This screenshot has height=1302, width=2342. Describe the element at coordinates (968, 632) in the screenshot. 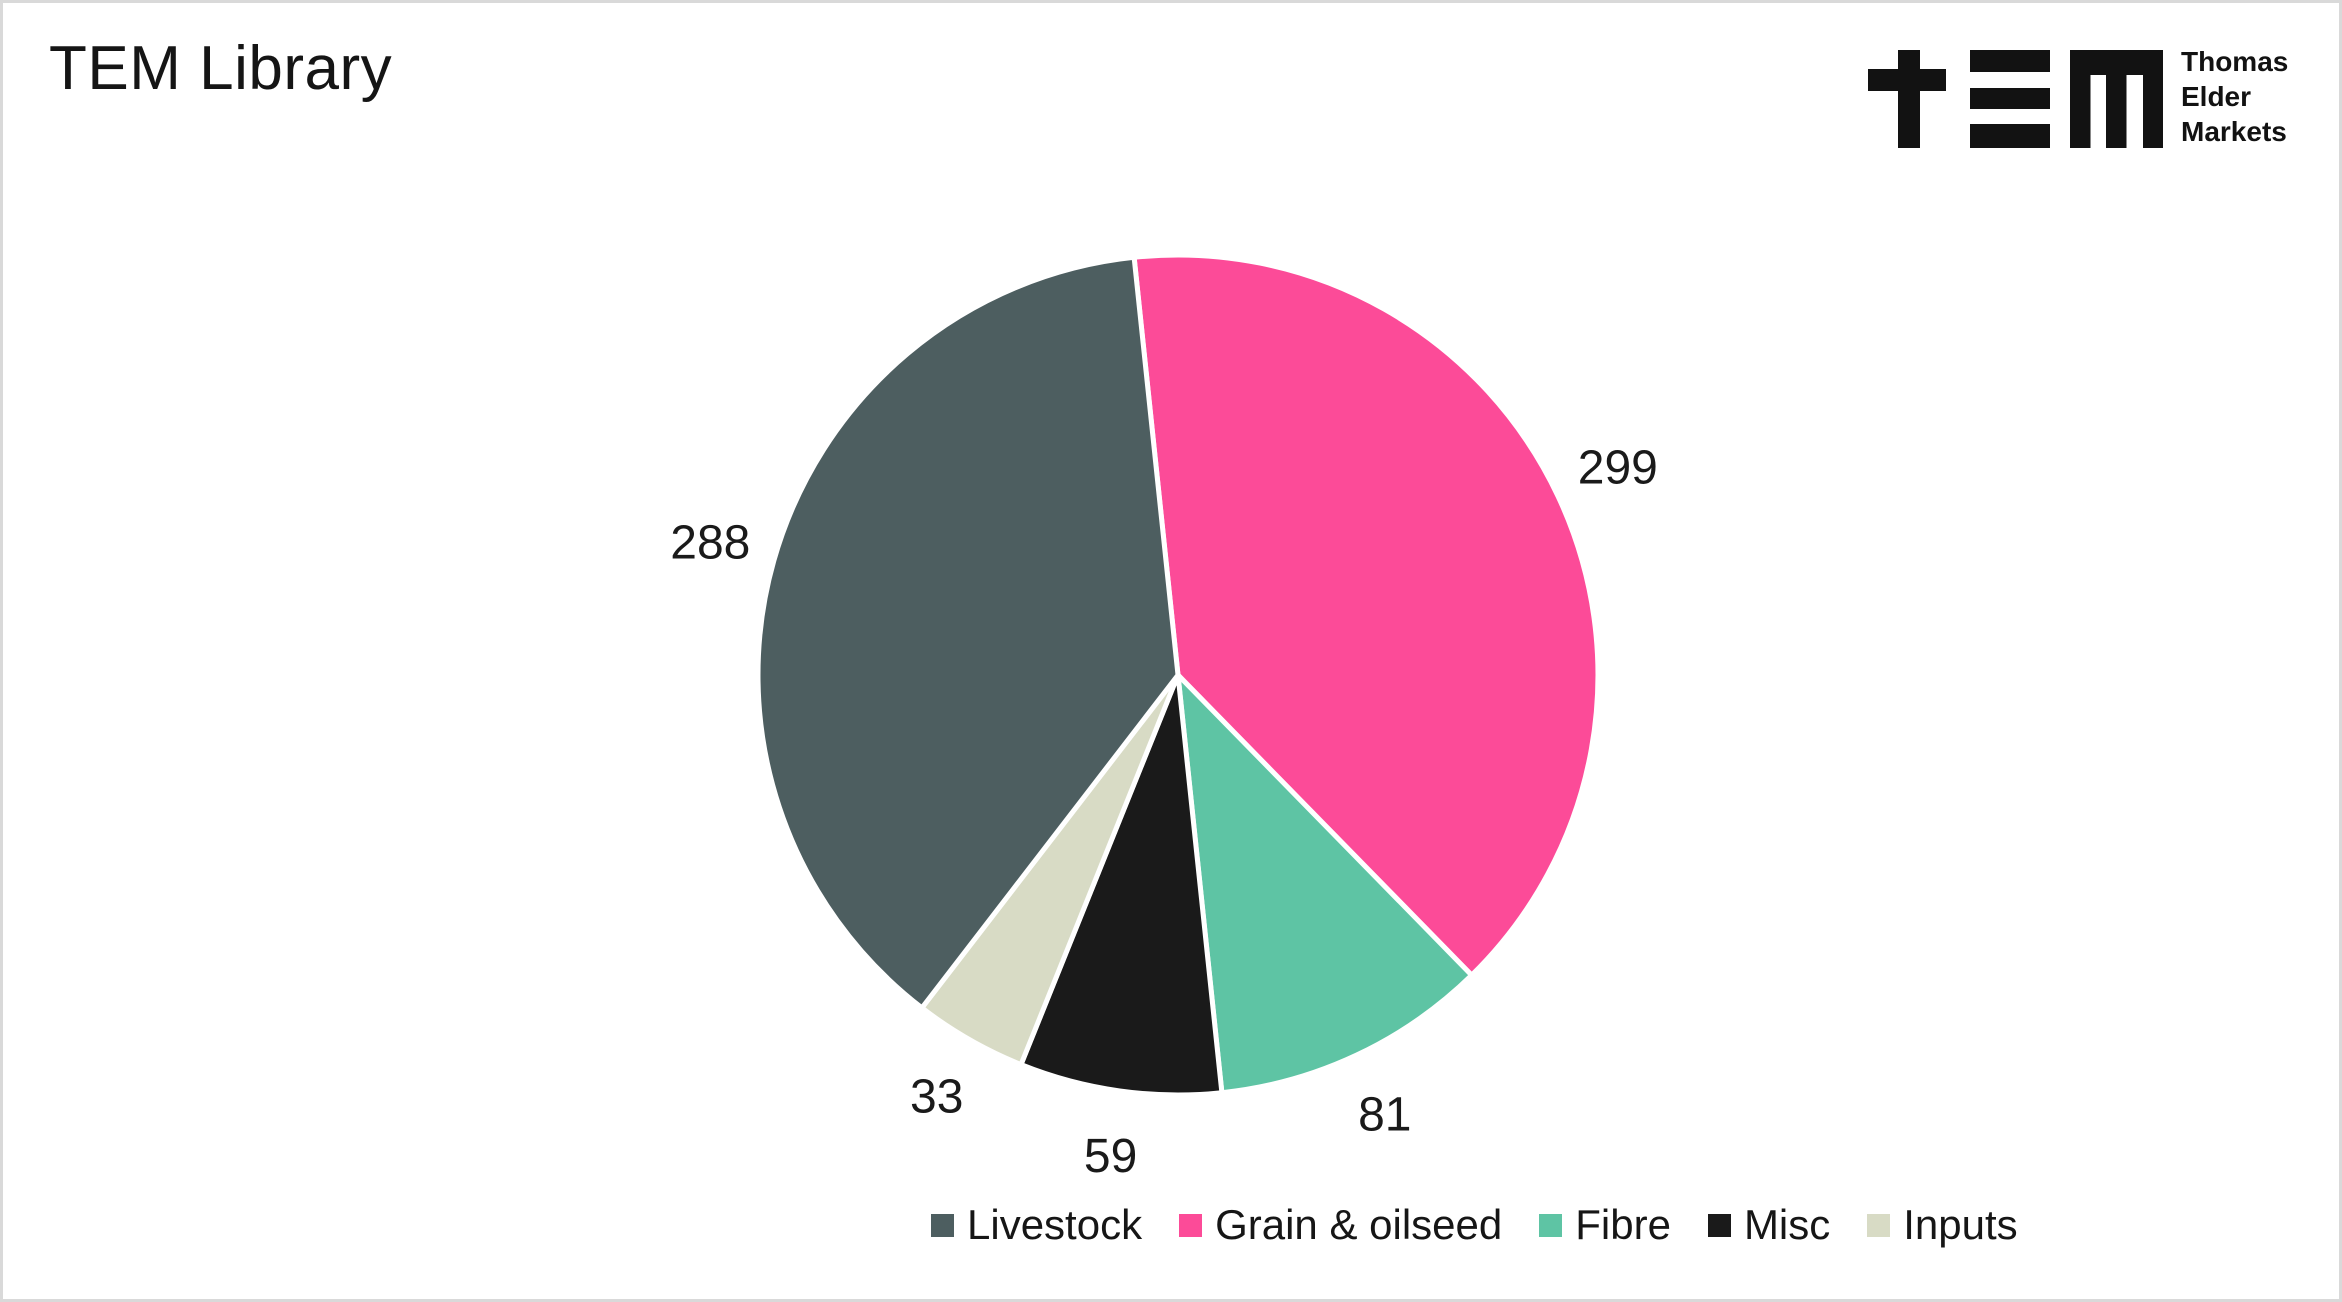

I see `pie-slice-livestock` at that location.